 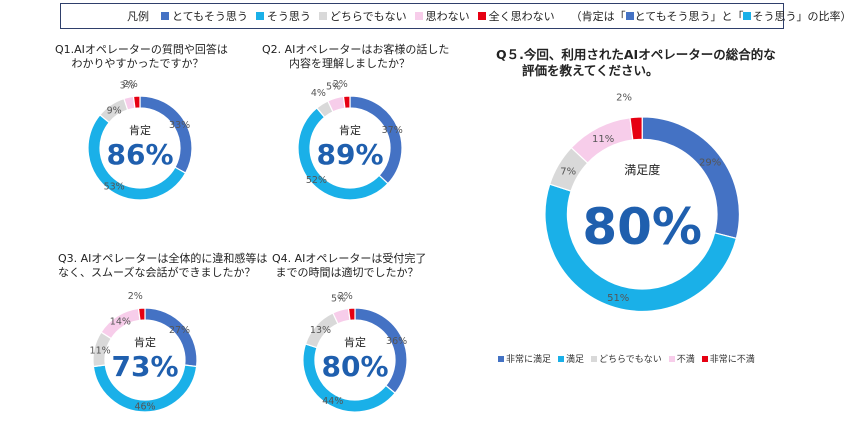 I want to click on q5-donut-chart: 29% 51% 7% 11% 2% 満足度 80%, so click(x=642, y=202).